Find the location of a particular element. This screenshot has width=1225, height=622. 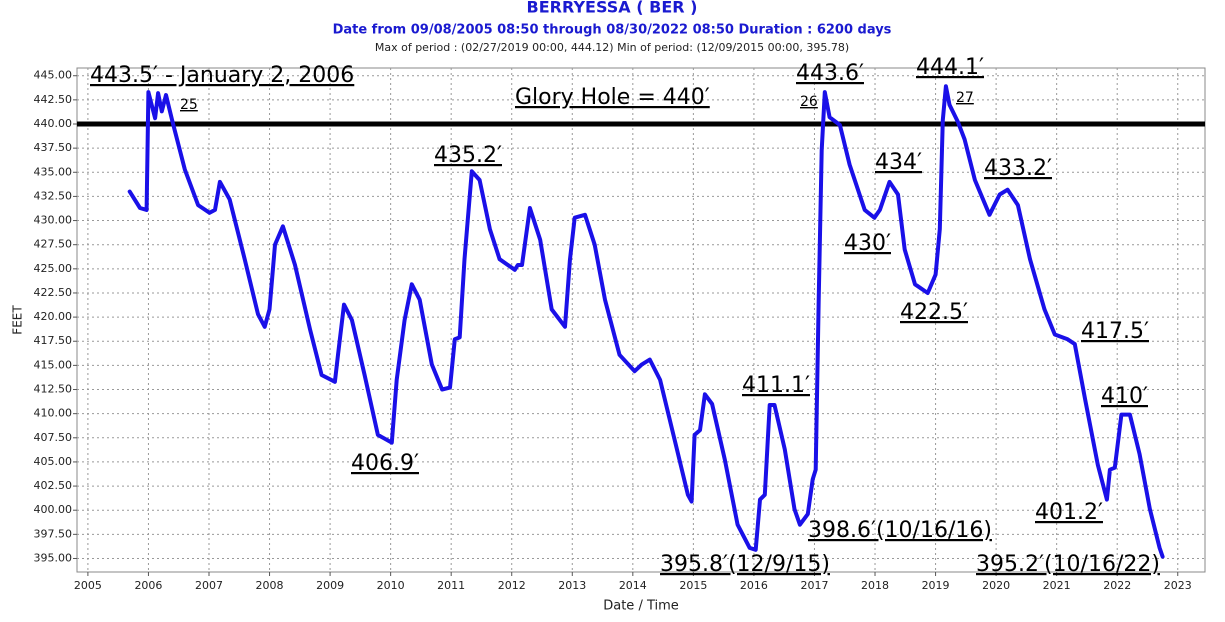

x-tick-label: 2014 is located at coordinates (633, 585).